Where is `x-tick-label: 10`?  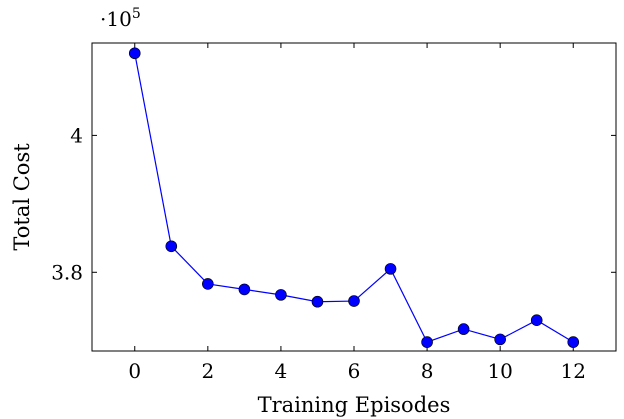 x-tick-label: 10 is located at coordinates (499, 371).